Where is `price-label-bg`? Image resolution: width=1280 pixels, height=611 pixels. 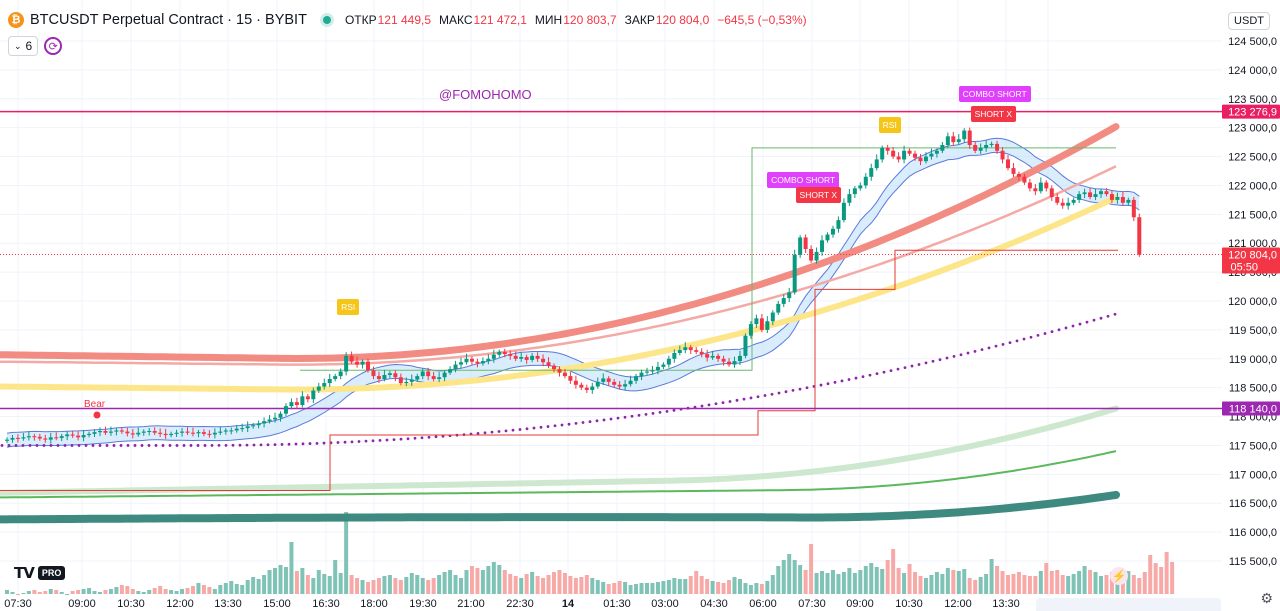 price-label-bg is located at coordinates (1251, 260).